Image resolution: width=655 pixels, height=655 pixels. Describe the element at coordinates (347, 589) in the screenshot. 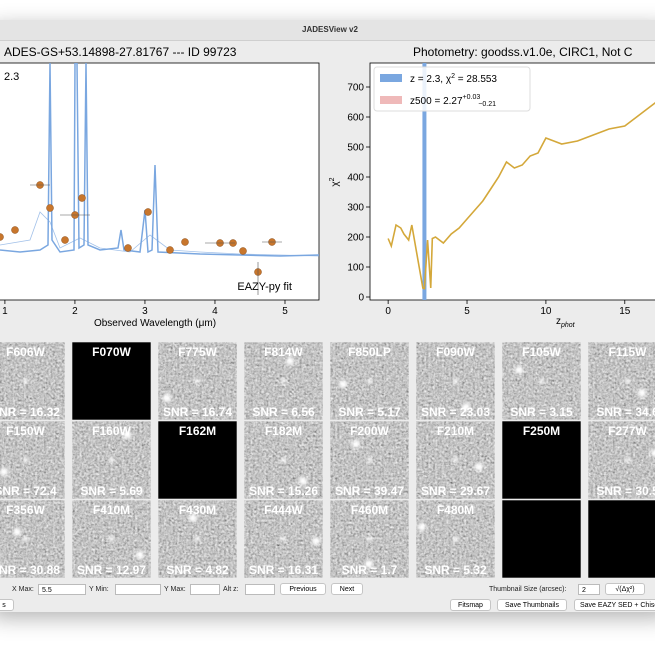

I see `next-button: Next` at that location.